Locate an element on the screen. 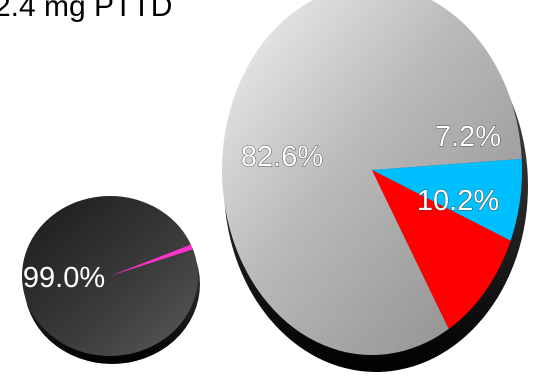 The image size is (543, 385). big-pie-slice-1-label: 82.6% is located at coordinates (282, 157).